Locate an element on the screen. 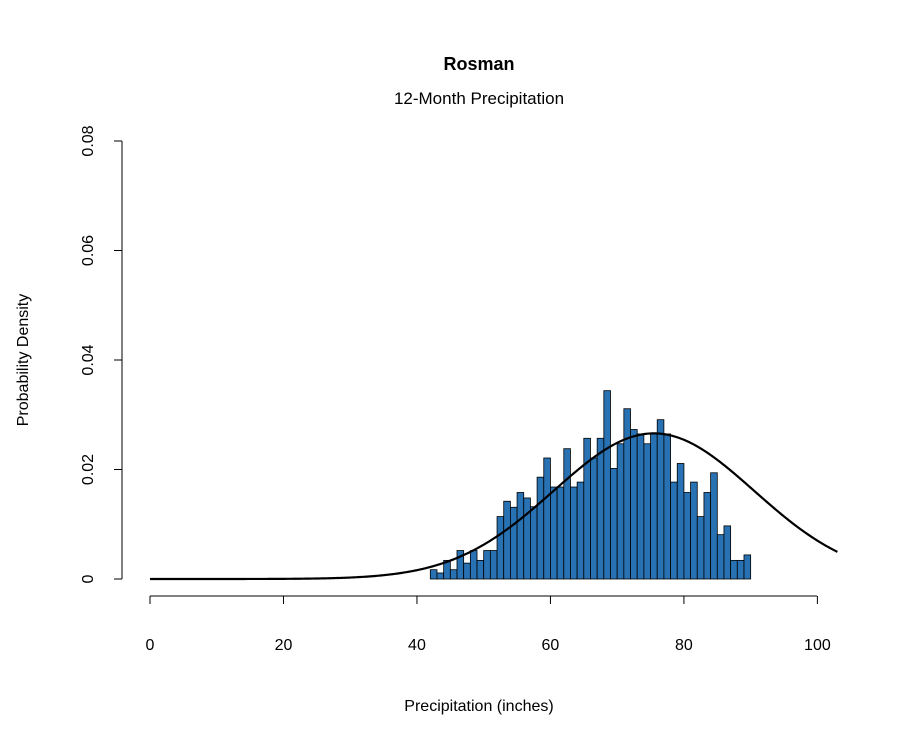 This screenshot has height=750, width=900. y-tick-label: 0.04 is located at coordinates (88, 359).